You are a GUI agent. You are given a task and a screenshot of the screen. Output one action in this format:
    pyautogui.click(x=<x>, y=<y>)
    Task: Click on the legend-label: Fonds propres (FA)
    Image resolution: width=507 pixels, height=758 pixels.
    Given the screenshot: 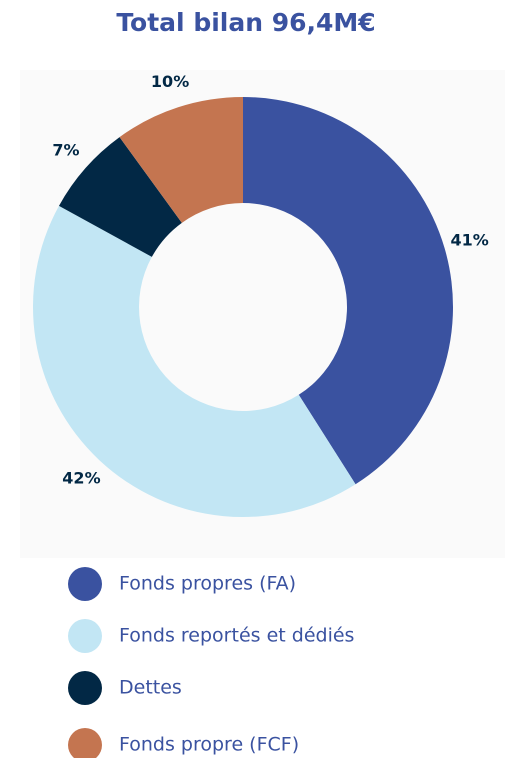 What is the action you would take?
    pyautogui.click(x=207, y=584)
    